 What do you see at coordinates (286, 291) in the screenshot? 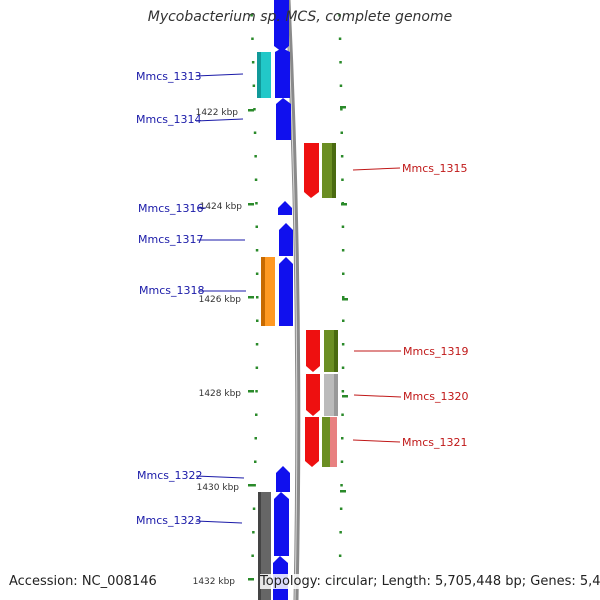
I see `gene-mmcs-1318-arrow` at bounding box center [286, 291].